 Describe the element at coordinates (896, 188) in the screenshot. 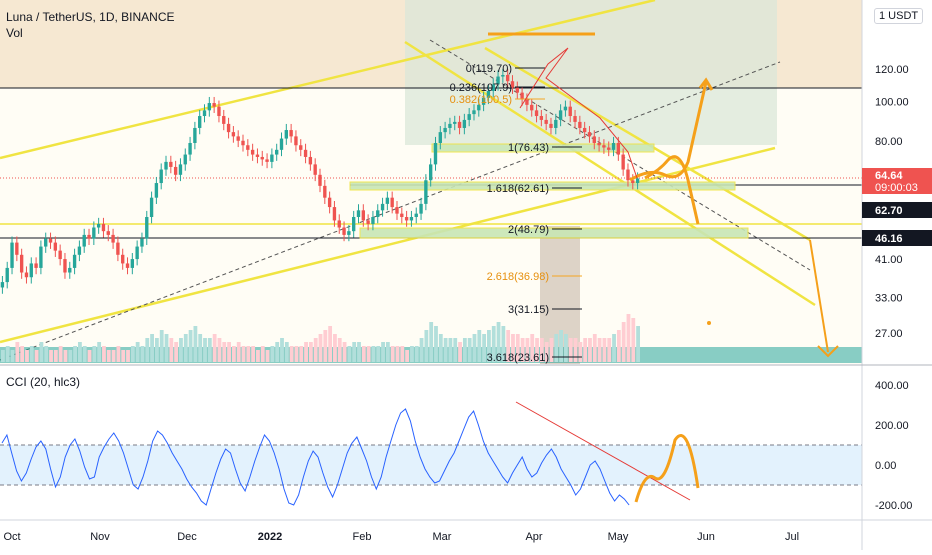

I see `countdown-value: 09:00:03` at that location.